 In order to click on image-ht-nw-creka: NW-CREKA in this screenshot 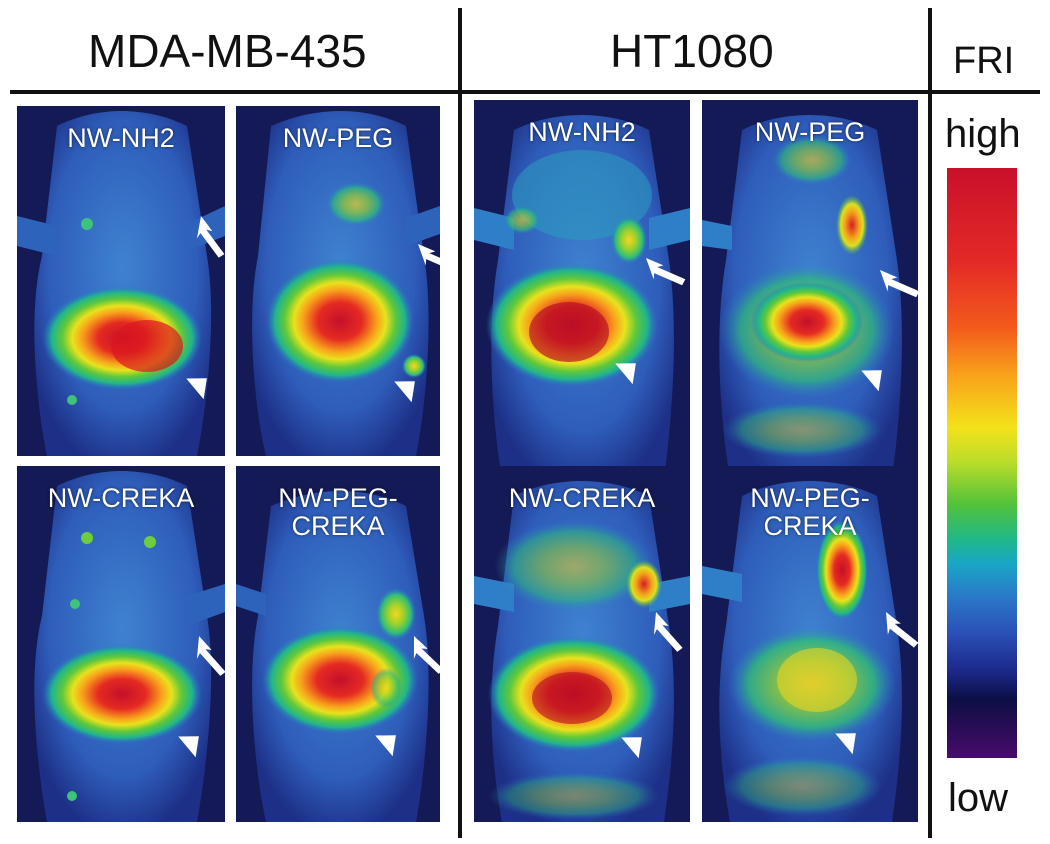, I will do `click(582, 644)`.